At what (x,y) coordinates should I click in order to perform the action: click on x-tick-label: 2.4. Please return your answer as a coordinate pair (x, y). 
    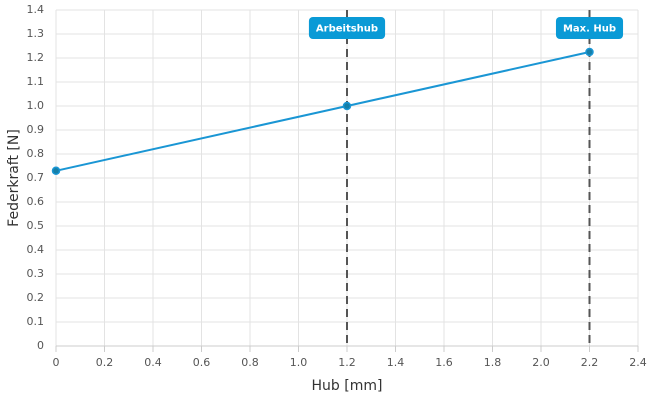
    Looking at the image, I should click on (638, 362).